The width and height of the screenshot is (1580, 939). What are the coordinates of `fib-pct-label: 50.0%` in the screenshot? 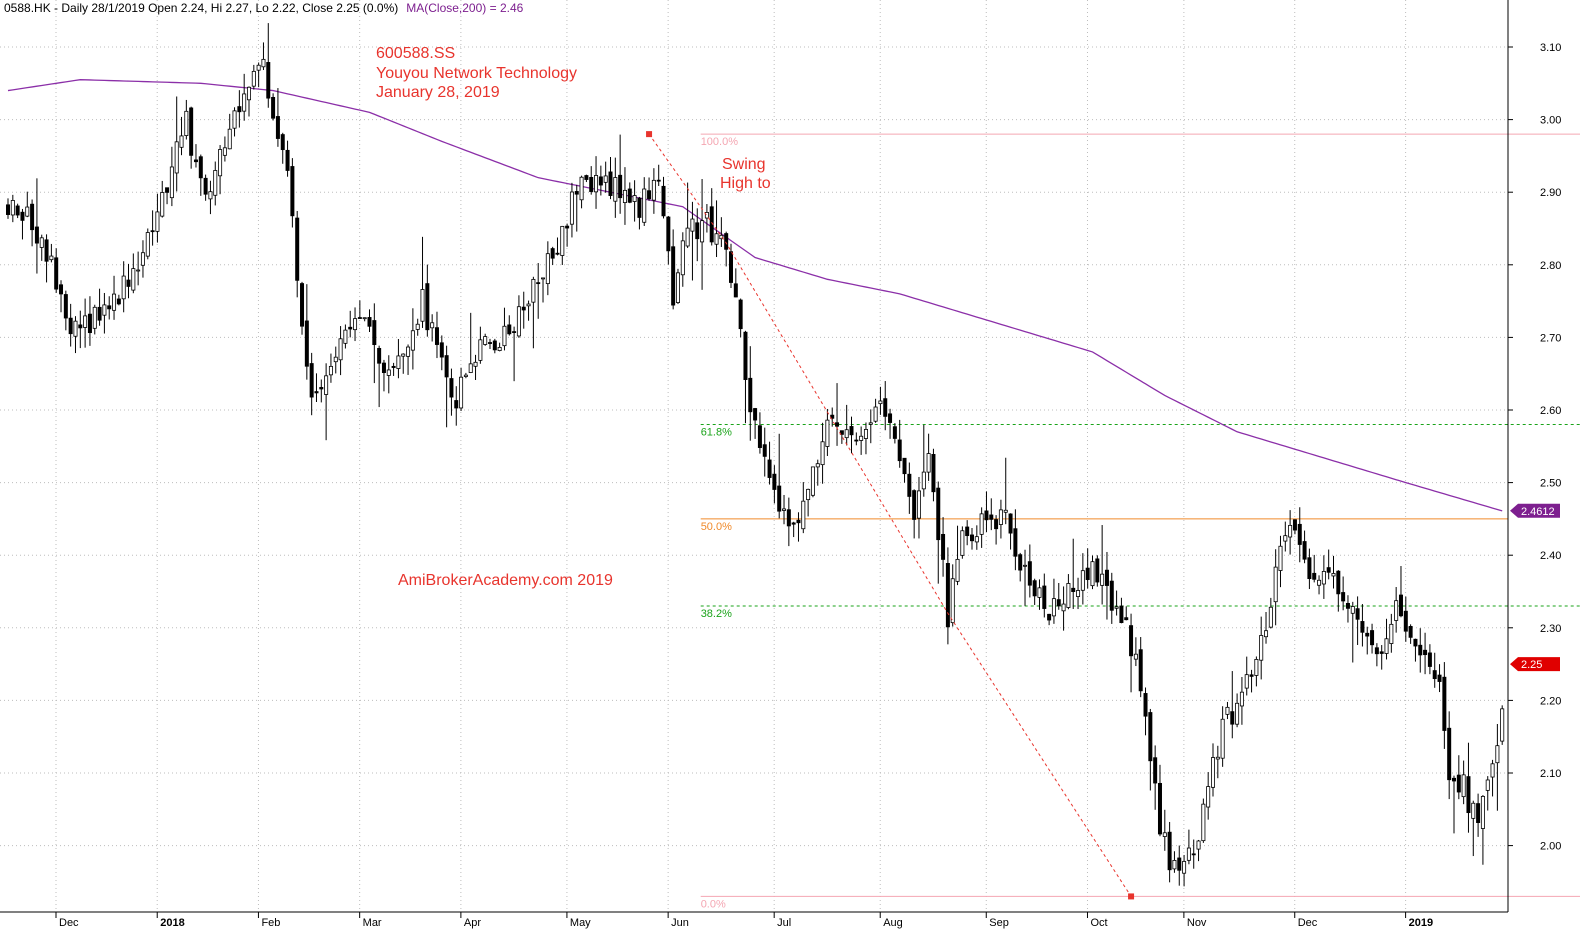 It's located at (716, 527).